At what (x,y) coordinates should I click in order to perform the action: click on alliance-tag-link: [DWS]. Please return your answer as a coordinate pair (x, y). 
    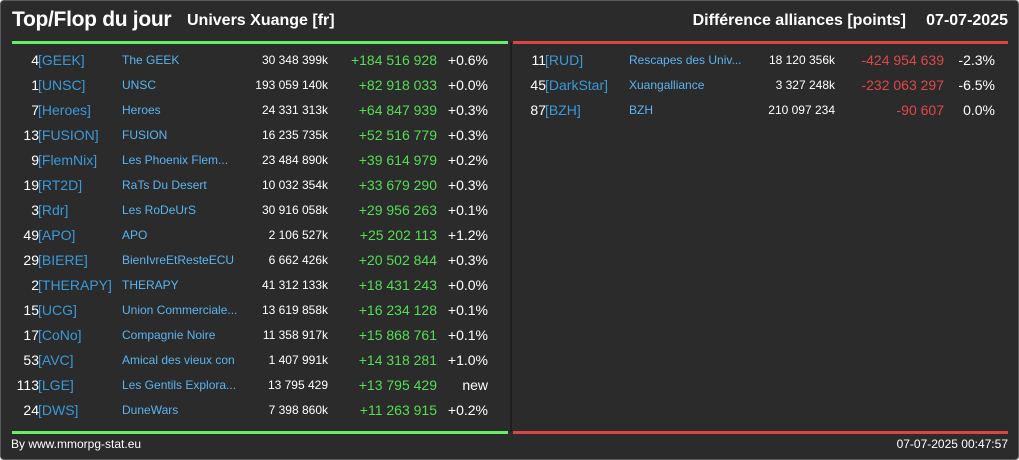
    Looking at the image, I should click on (58, 410).